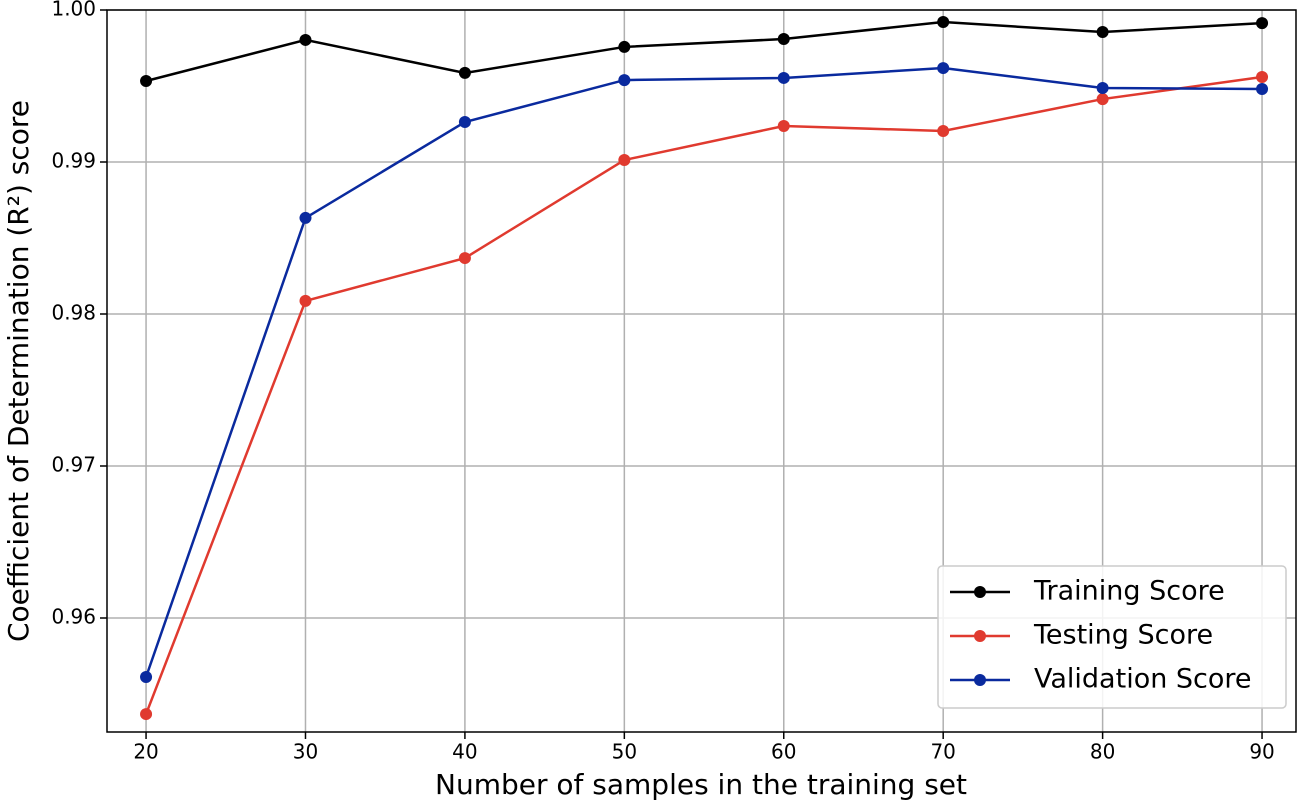  Describe the element at coordinates (464, 752) in the screenshot. I see `x-tick-label: 40` at that location.